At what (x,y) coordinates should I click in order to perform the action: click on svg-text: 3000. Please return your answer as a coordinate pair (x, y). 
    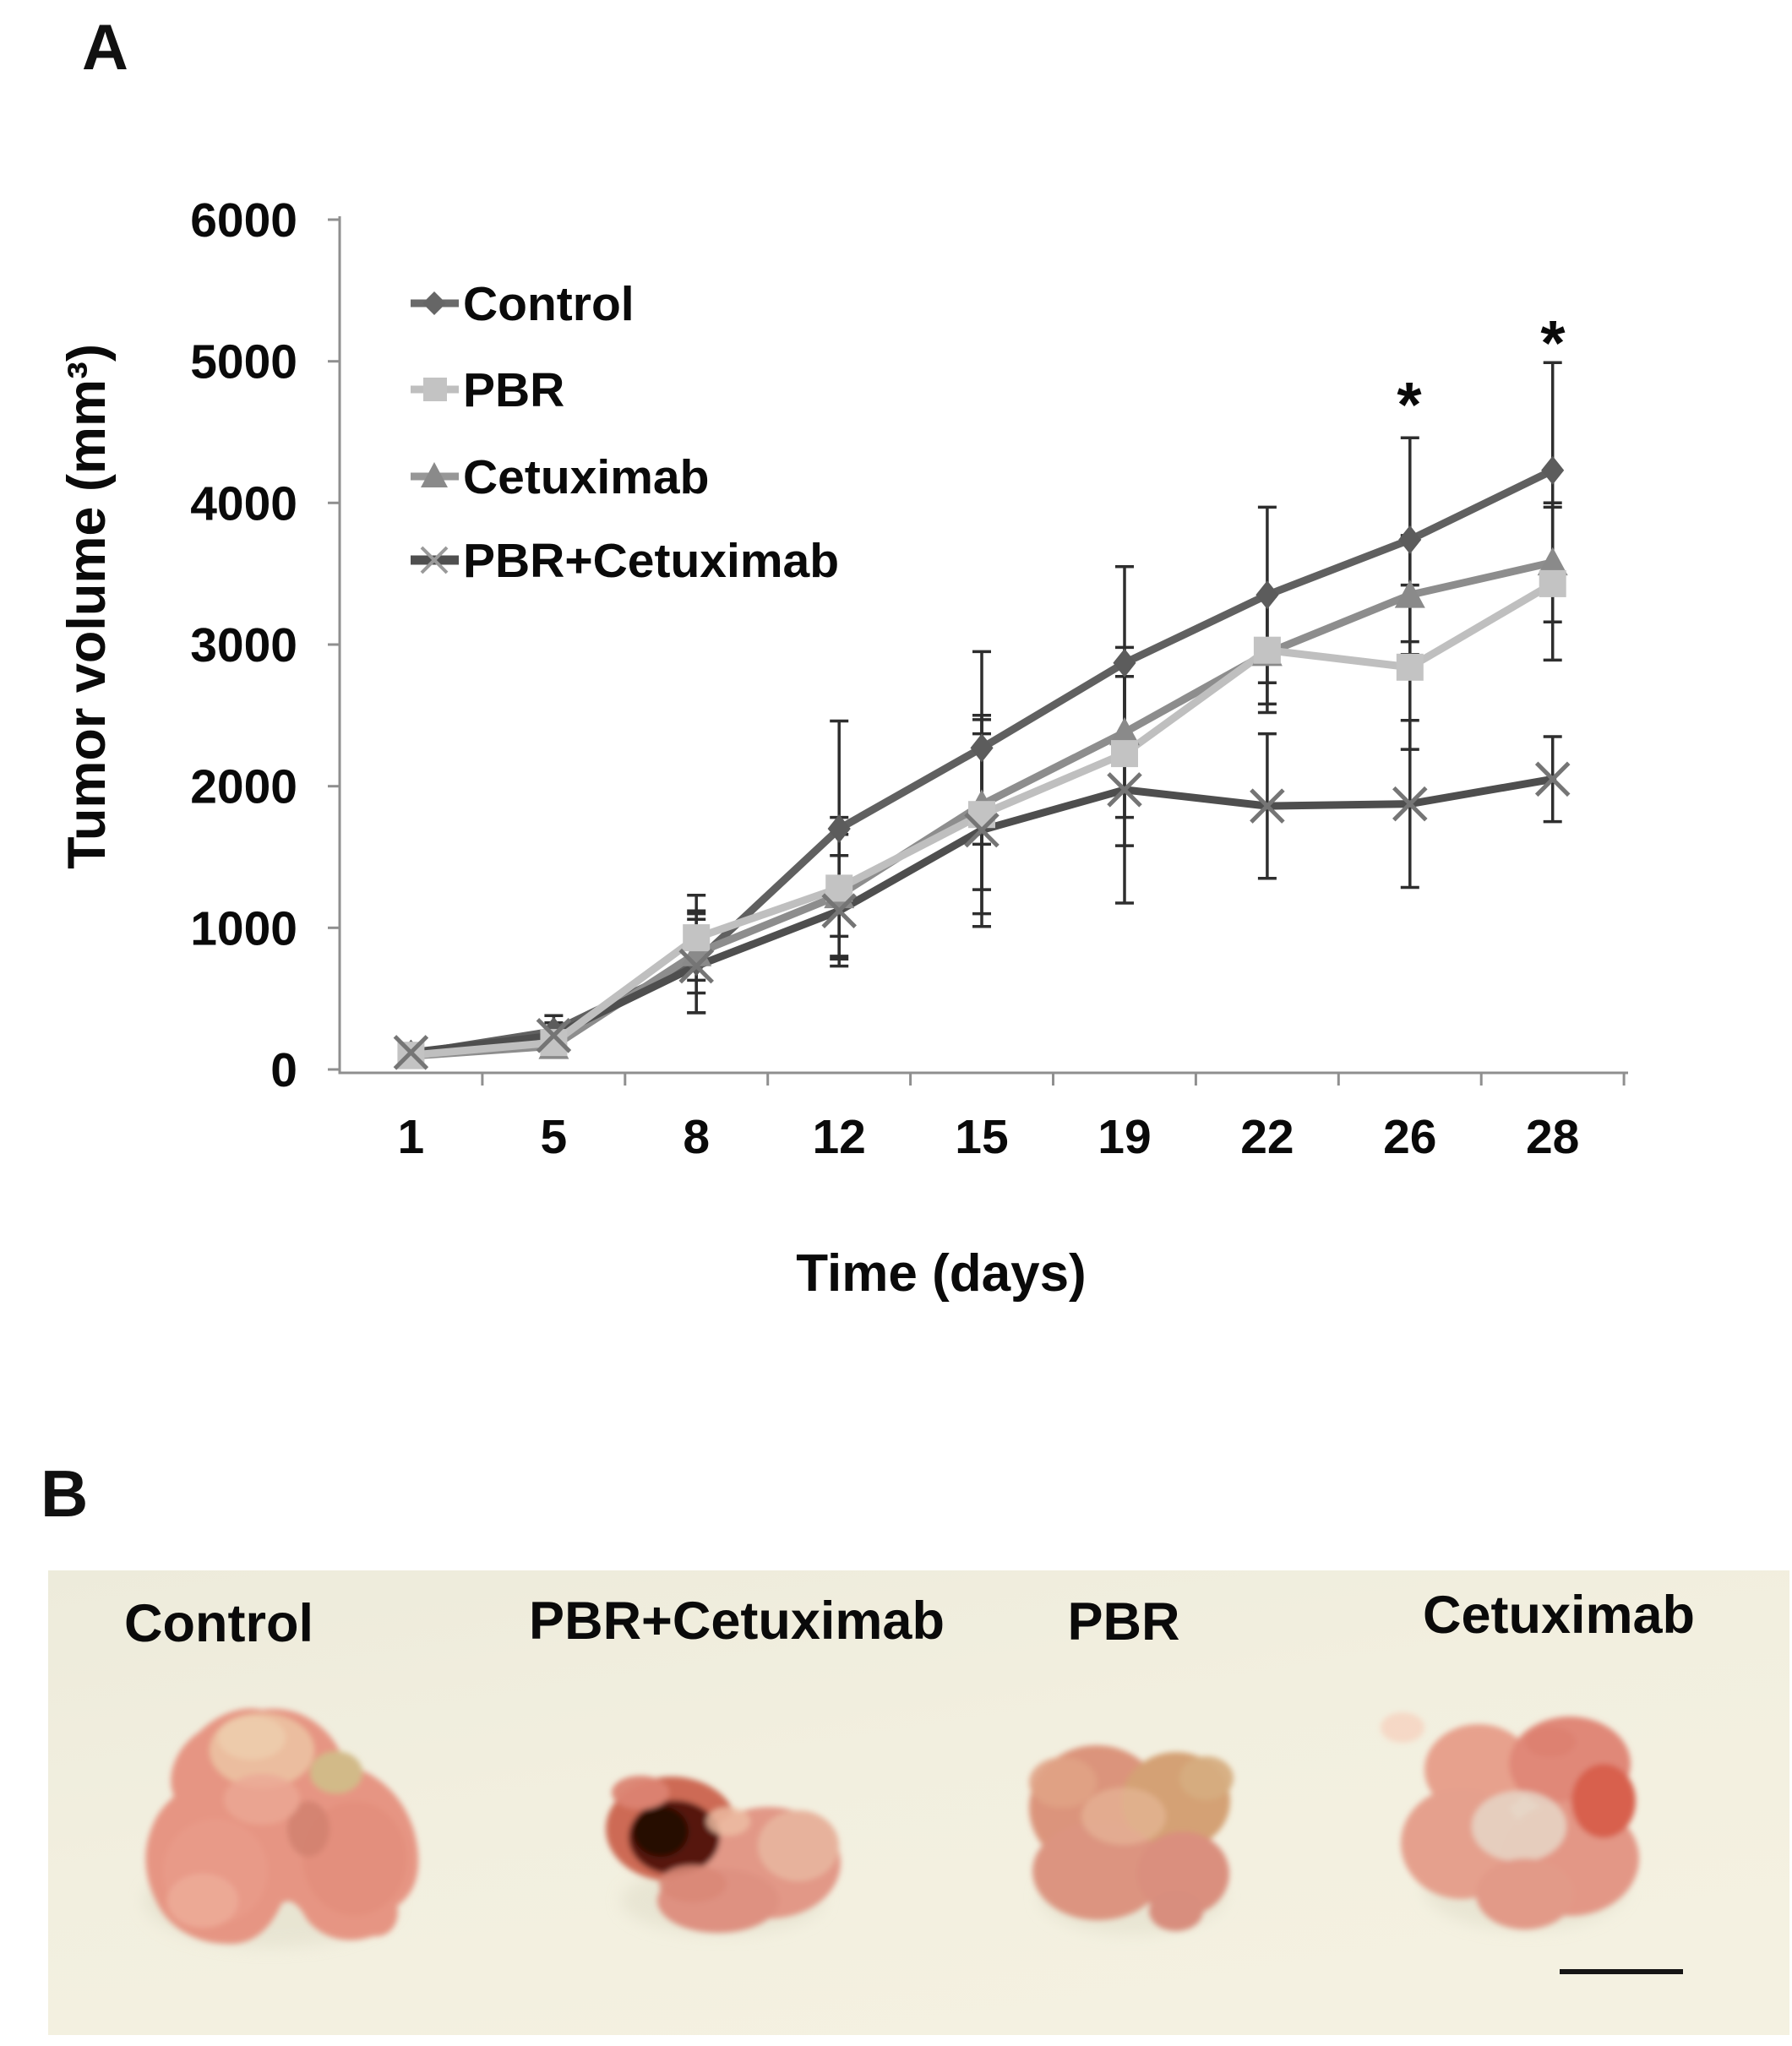
    Looking at the image, I should click on (243, 645).